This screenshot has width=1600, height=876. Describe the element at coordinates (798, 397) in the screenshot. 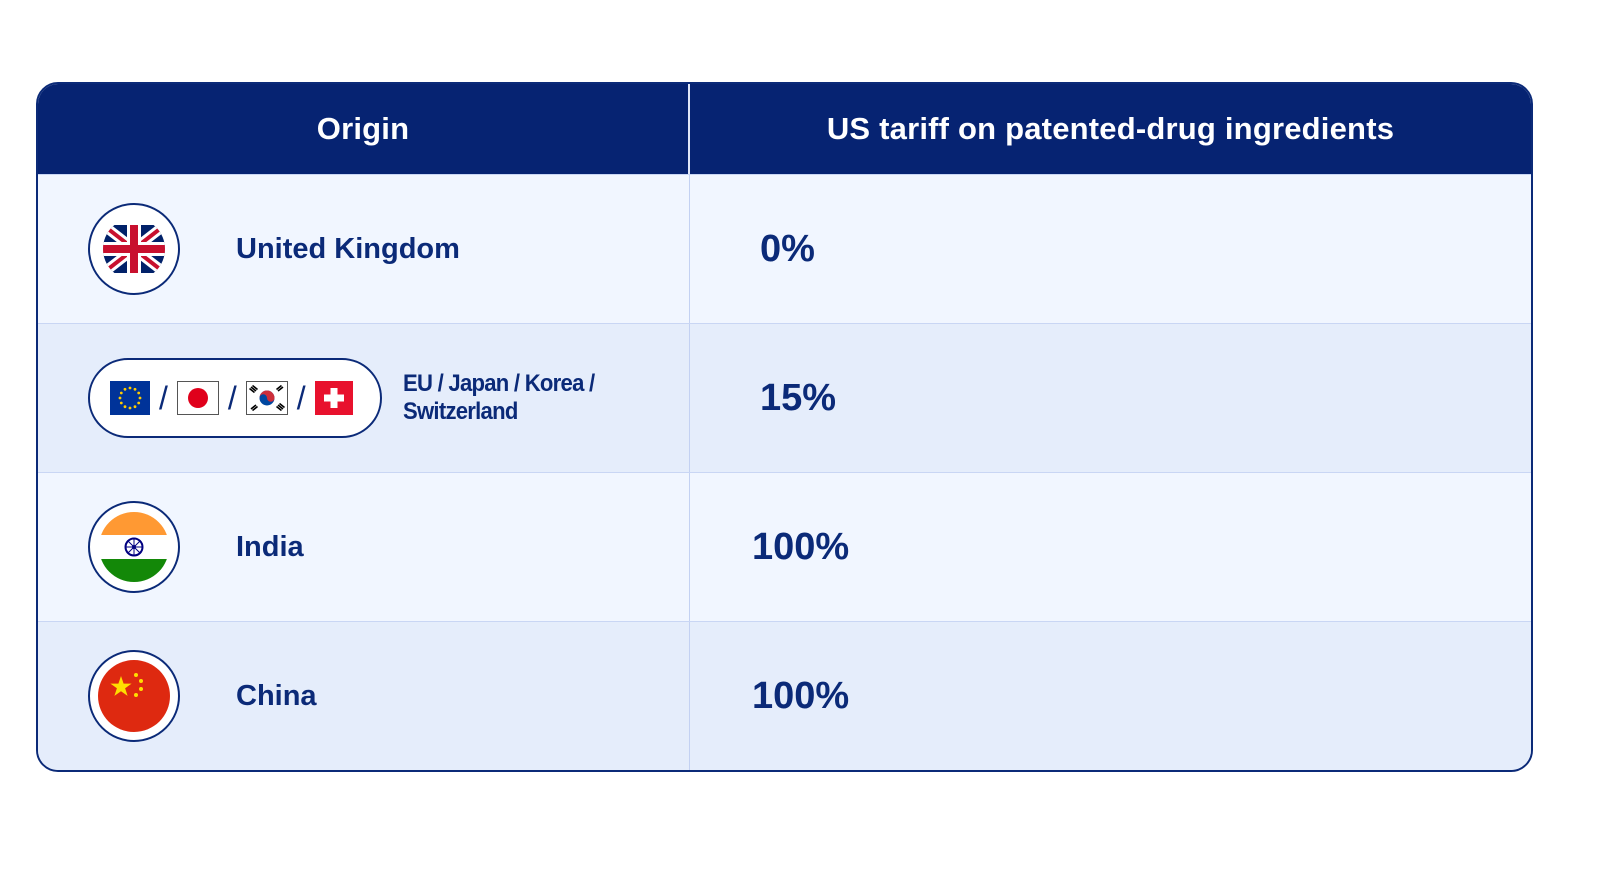

I see `tariff-value: 15%` at that location.